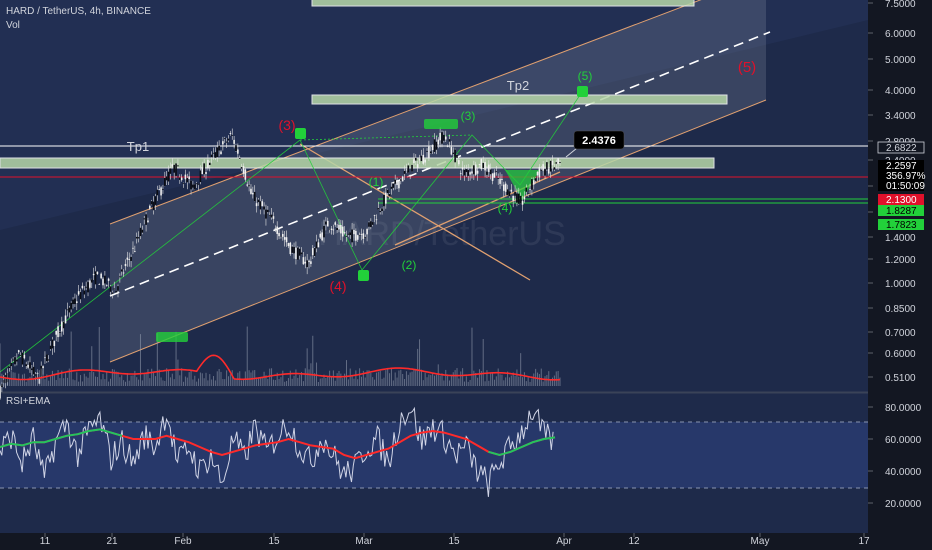  What do you see at coordinates (900, 354) in the screenshot?
I see `price-tick-label: 0.6000` at bounding box center [900, 354].